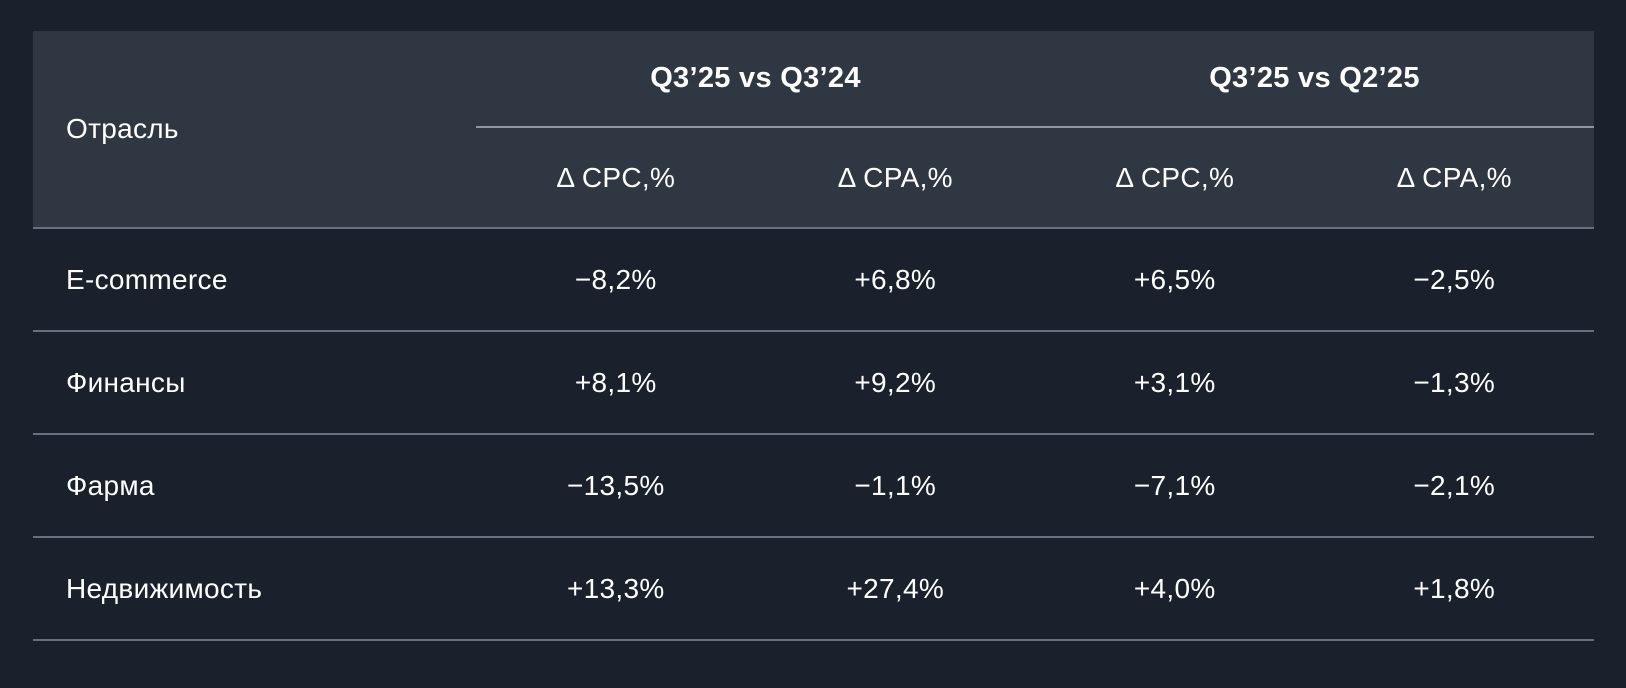 The height and width of the screenshot is (688, 1626). Describe the element at coordinates (1035, 79) in the screenshot. I see `group-header-row: Q3’25 vs Q3’24 Q3’25 vs Q2’25` at that location.